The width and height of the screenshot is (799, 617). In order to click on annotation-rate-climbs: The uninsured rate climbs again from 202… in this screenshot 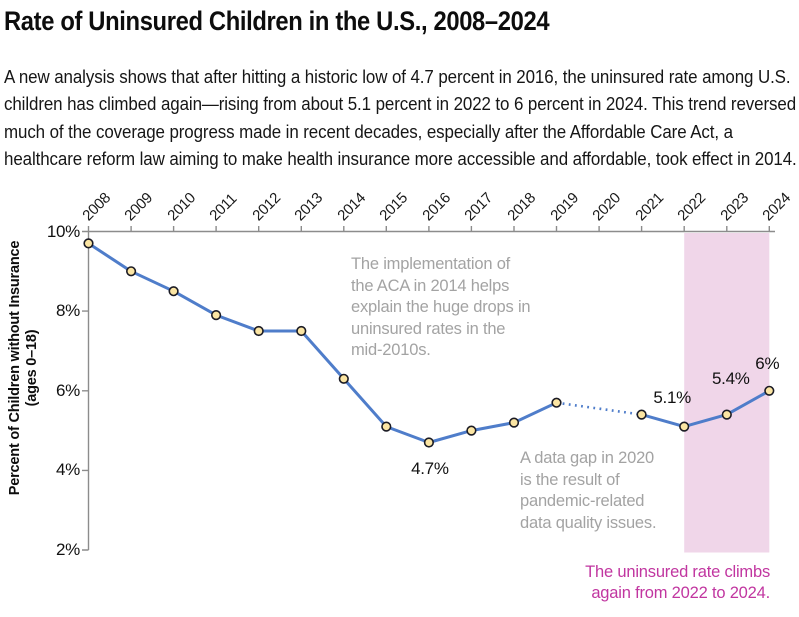, I will do `click(677, 582)`.